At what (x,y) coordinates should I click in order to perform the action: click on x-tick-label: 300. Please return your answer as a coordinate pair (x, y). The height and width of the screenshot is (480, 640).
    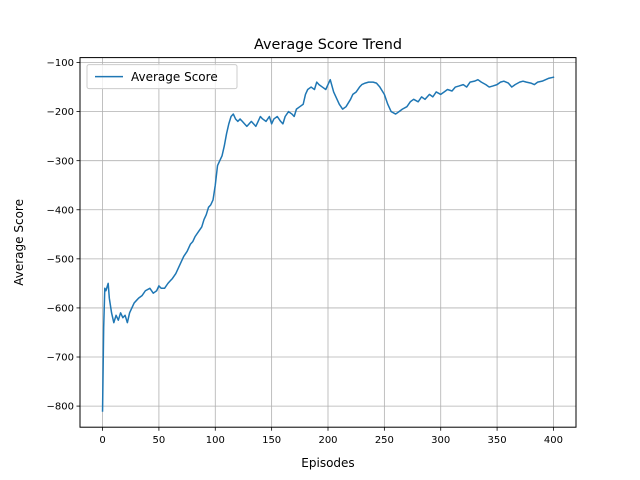
    Looking at the image, I should click on (440, 440).